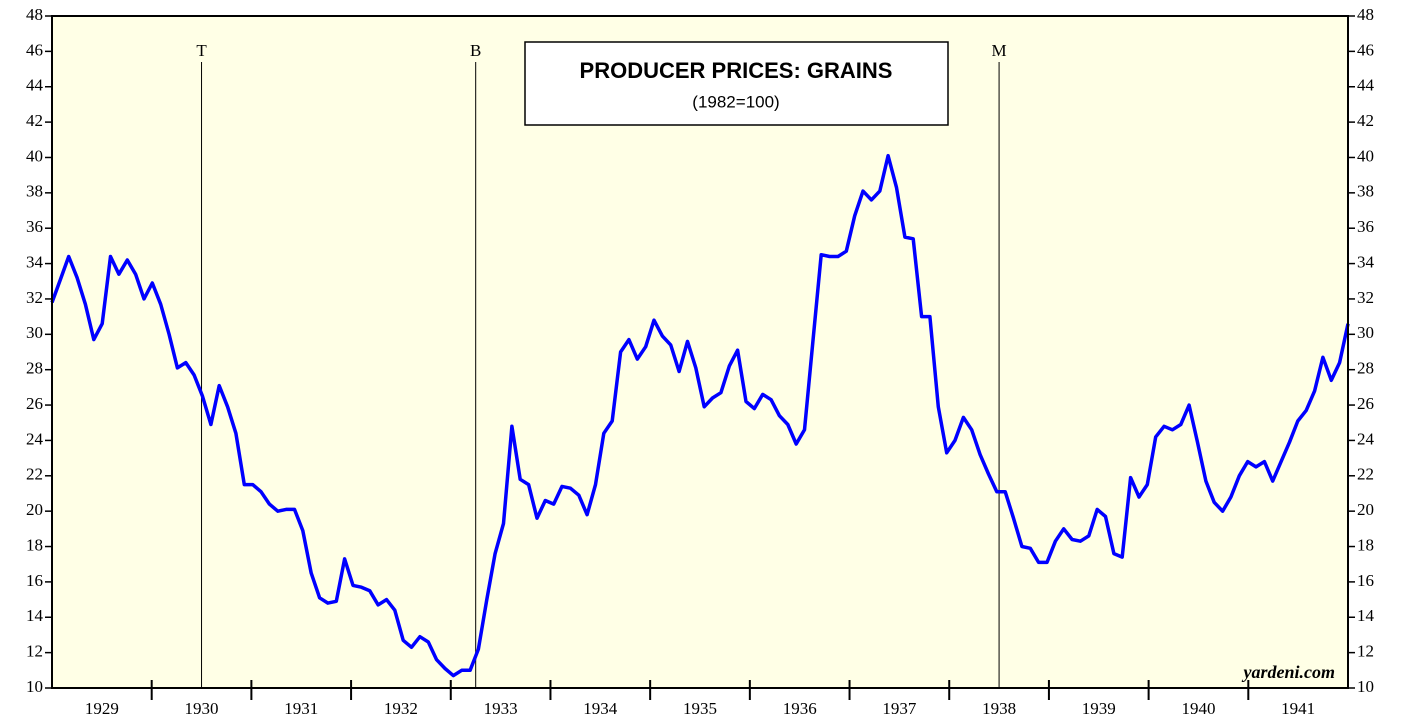 The image size is (1407, 717). What do you see at coordinates (1365, 49) in the screenshot?
I see `y2-tick-label: 46` at bounding box center [1365, 49].